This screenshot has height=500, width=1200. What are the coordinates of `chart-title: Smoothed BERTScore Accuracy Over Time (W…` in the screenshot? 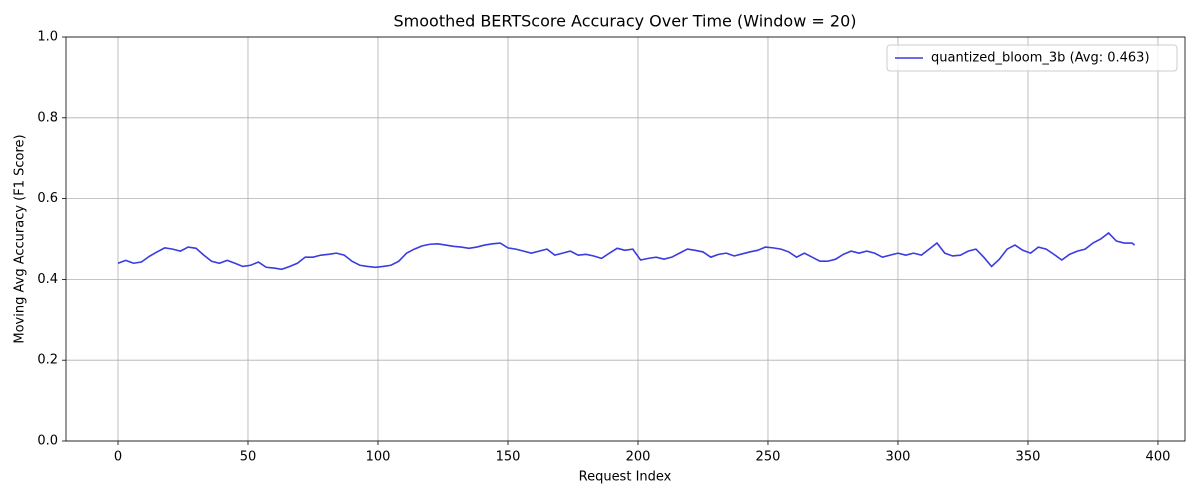 It's located at (625, 21).